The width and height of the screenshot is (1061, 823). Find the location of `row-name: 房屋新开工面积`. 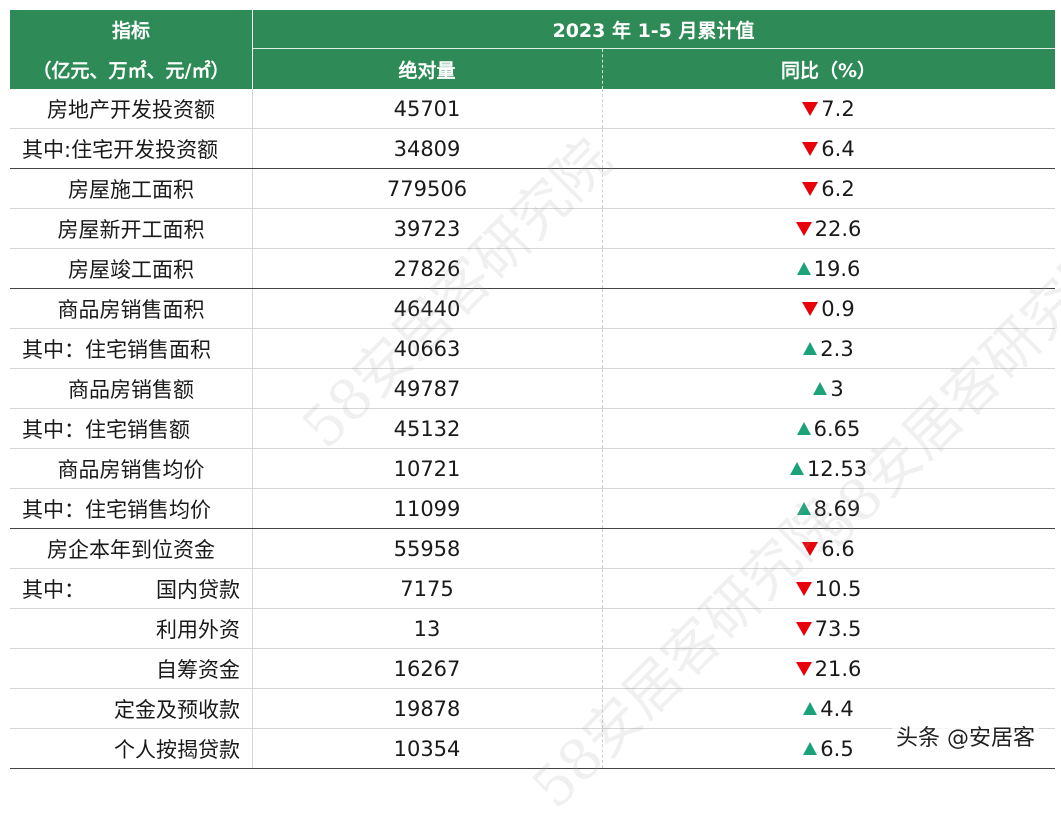

row-name: 房屋新开工面积 is located at coordinates (131, 228).